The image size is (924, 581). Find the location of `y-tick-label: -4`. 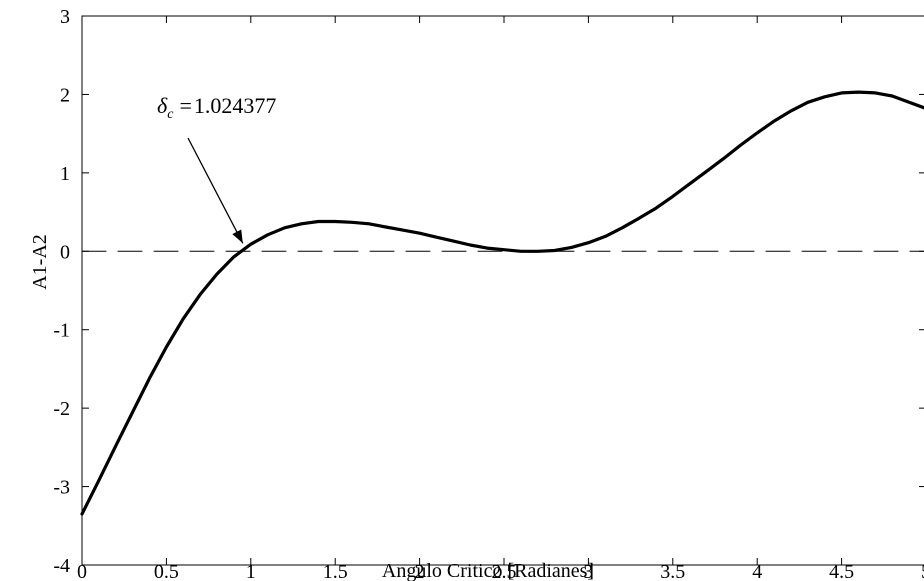

y-tick-label: -4 is located at coordinates (61, 566).